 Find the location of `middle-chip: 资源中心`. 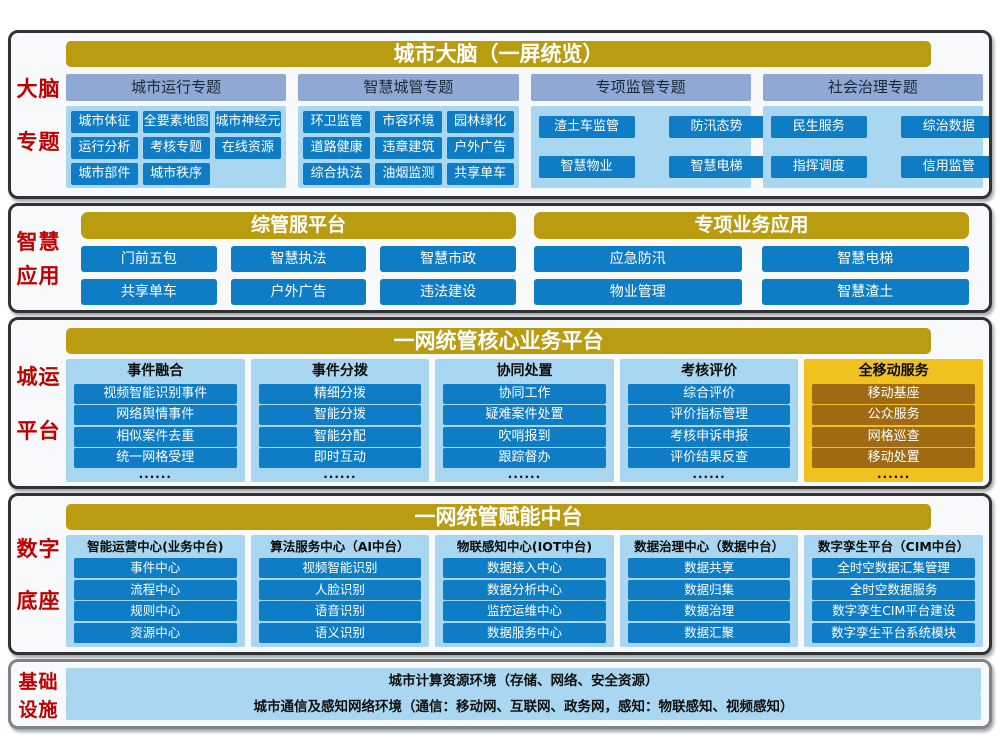

middle-chip: 资源中心 is located at coordinates (155, 632).